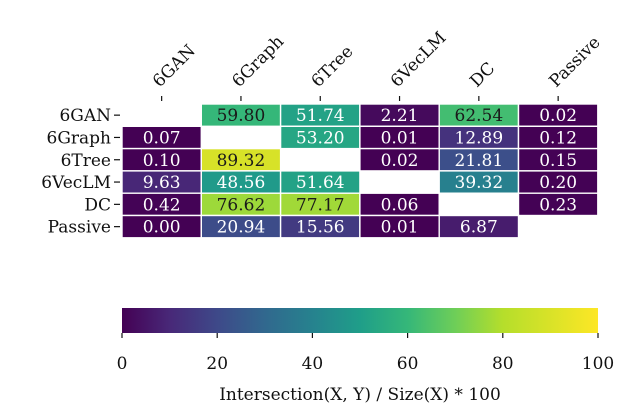 Image resolution: width=626 pixels, height=412 pixels. I want to click on colorbar-tick-label: 80, so click(503, 364).